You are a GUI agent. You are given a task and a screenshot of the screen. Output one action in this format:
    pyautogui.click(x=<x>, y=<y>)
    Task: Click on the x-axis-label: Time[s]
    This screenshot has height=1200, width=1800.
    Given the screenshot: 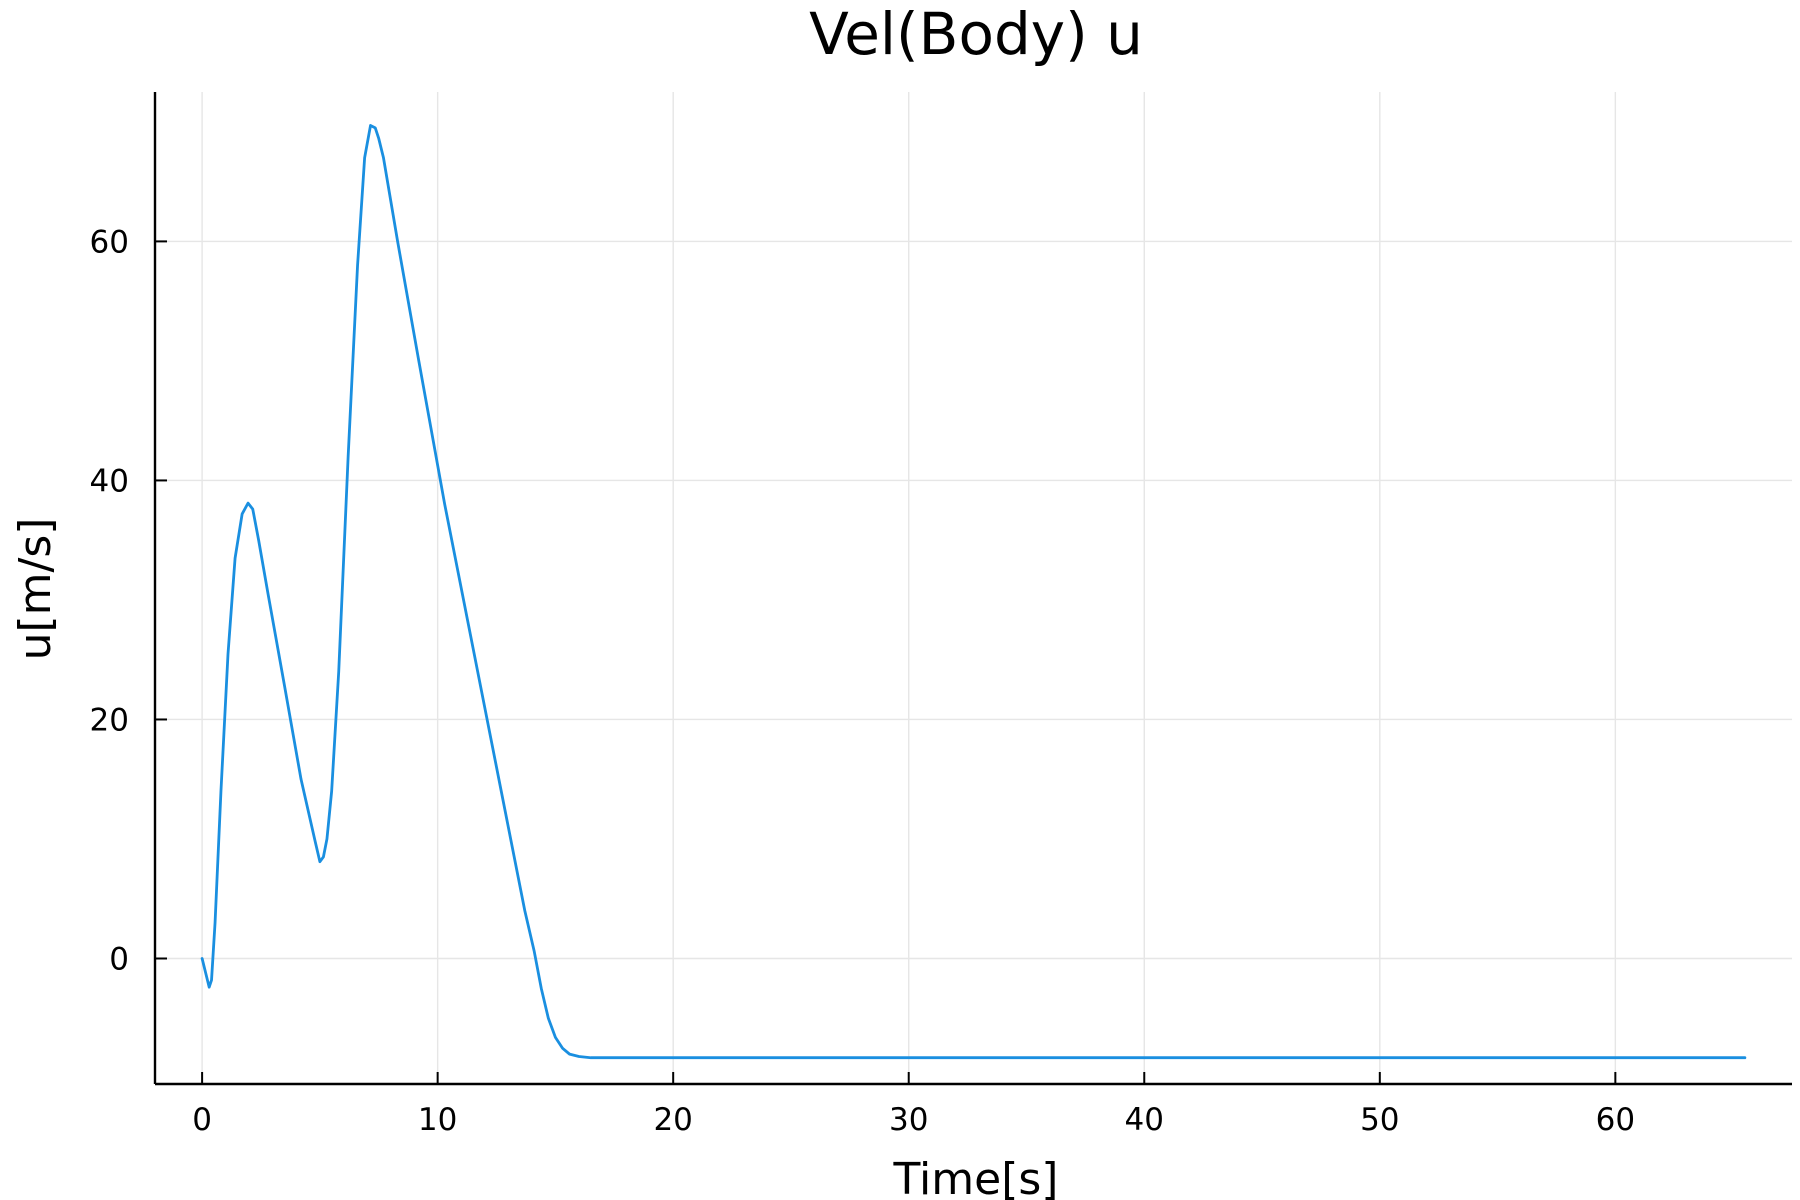 What is the action you would take?
    pyautogui.click(x=976, y=1177)
    